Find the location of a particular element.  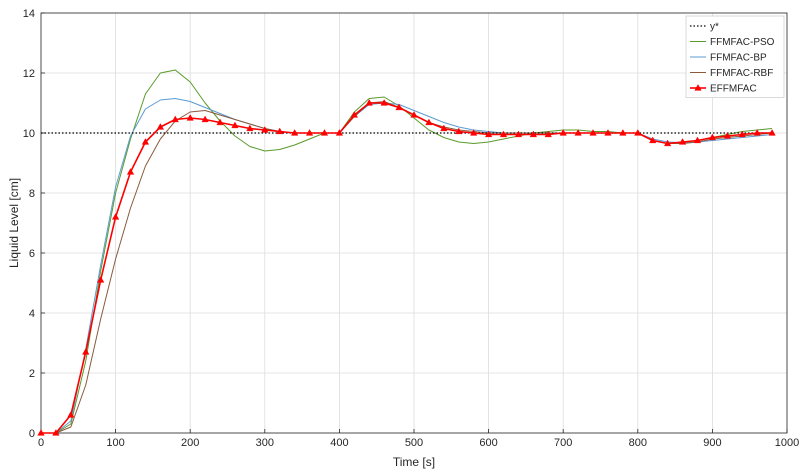

legend-entry: FFMFAC-PSO is located at coordinates (742, 42).